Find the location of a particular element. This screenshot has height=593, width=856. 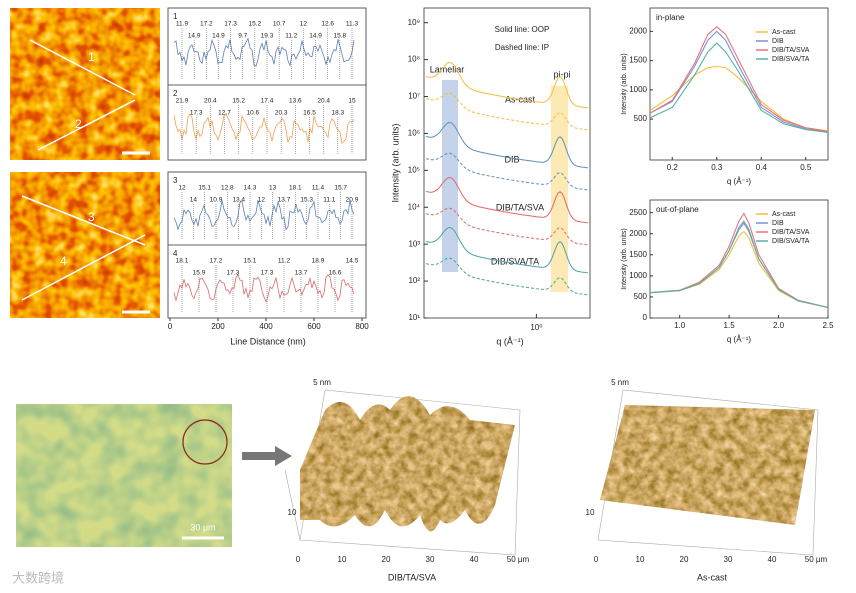

peak-label: 21.9 is located at coordinates (182, 101).